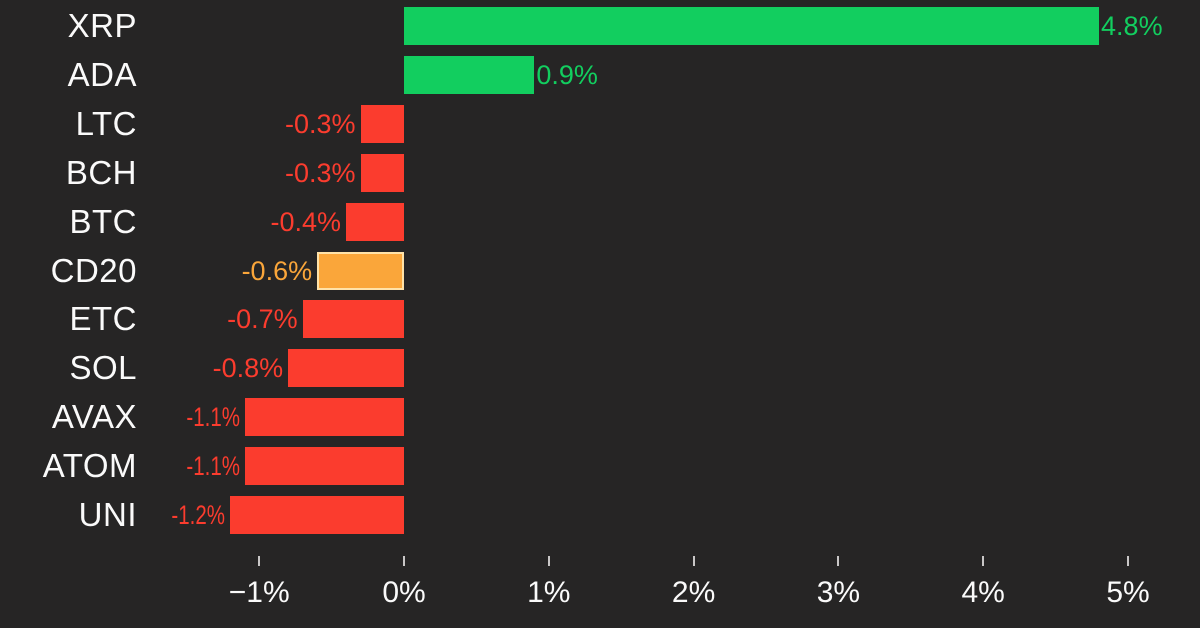 The image size is (1200, 628). I want to click on axis-tick-label: 4%, so click(983, 592).